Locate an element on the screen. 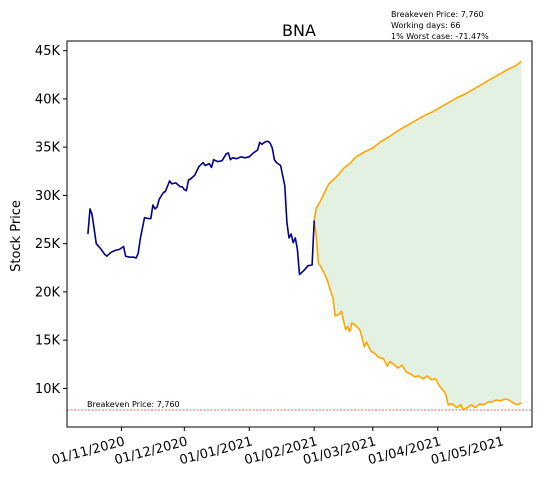 This screenshot has width=547, height=482. y-tick-label: 15K is located at coordinates (48, 341).